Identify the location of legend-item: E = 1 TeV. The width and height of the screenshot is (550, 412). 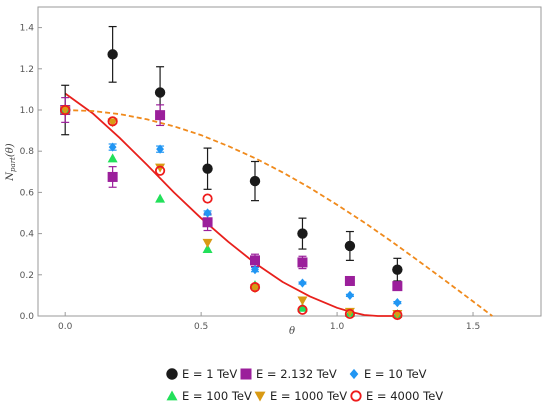
(201, 374).